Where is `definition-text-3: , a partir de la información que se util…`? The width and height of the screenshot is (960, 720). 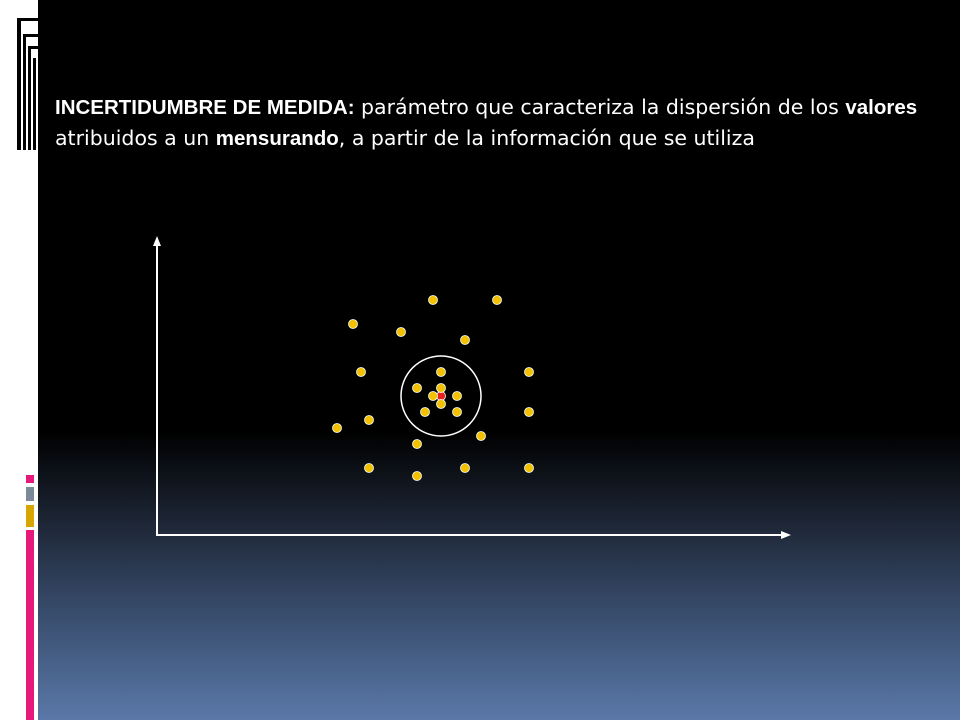
definition-text-3: , a partir de la información que se util… is located at coordinates (546, 138).